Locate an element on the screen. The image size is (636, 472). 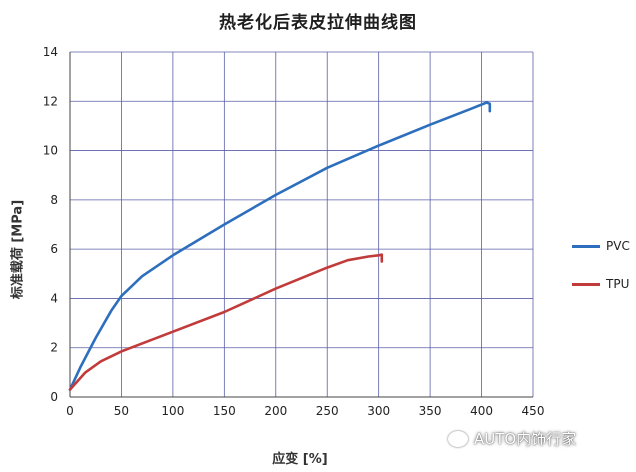
y-tick-label: 14 is located at coordinates (50, 52).